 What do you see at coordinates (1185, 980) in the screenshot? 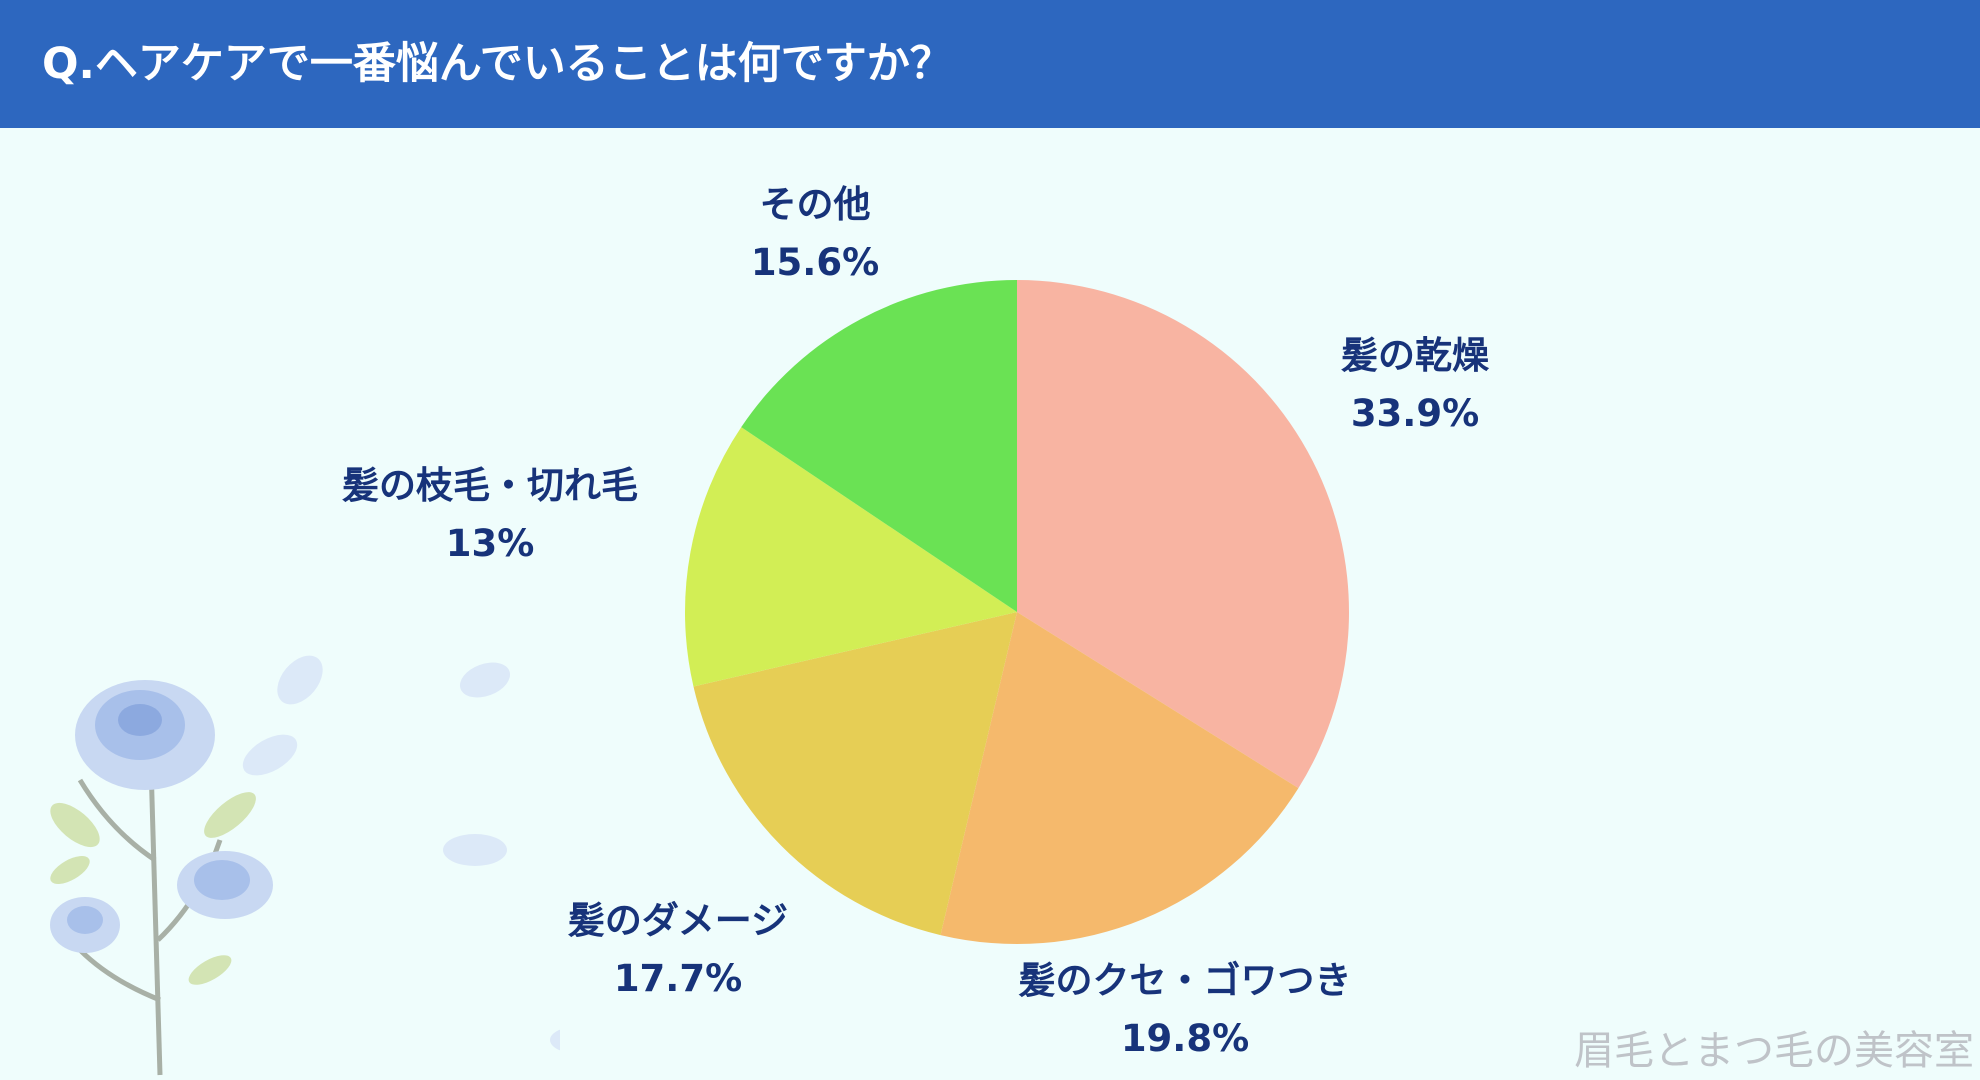
I see `slice-category-text: 髪のクセ・ゴワつき` at bounding box center [1185, 980].